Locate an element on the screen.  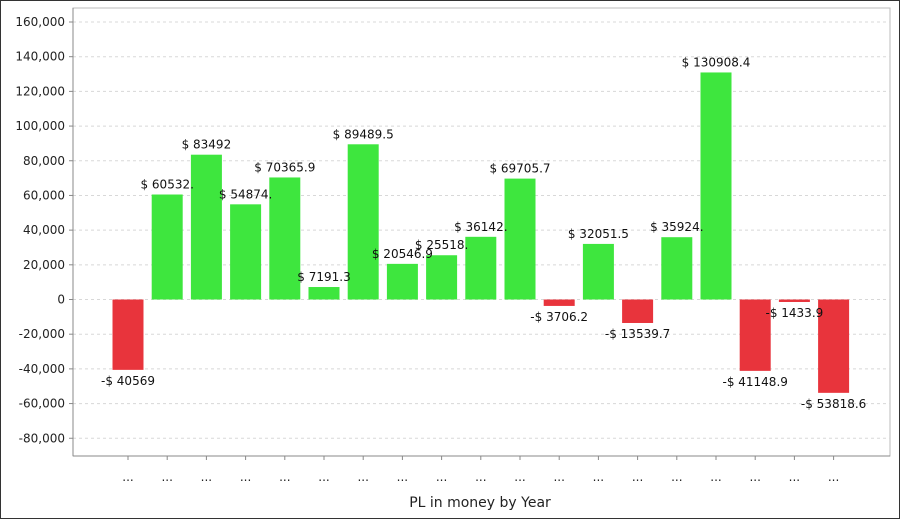
data-label: $ 54874. is located at coordinates (245, 194).